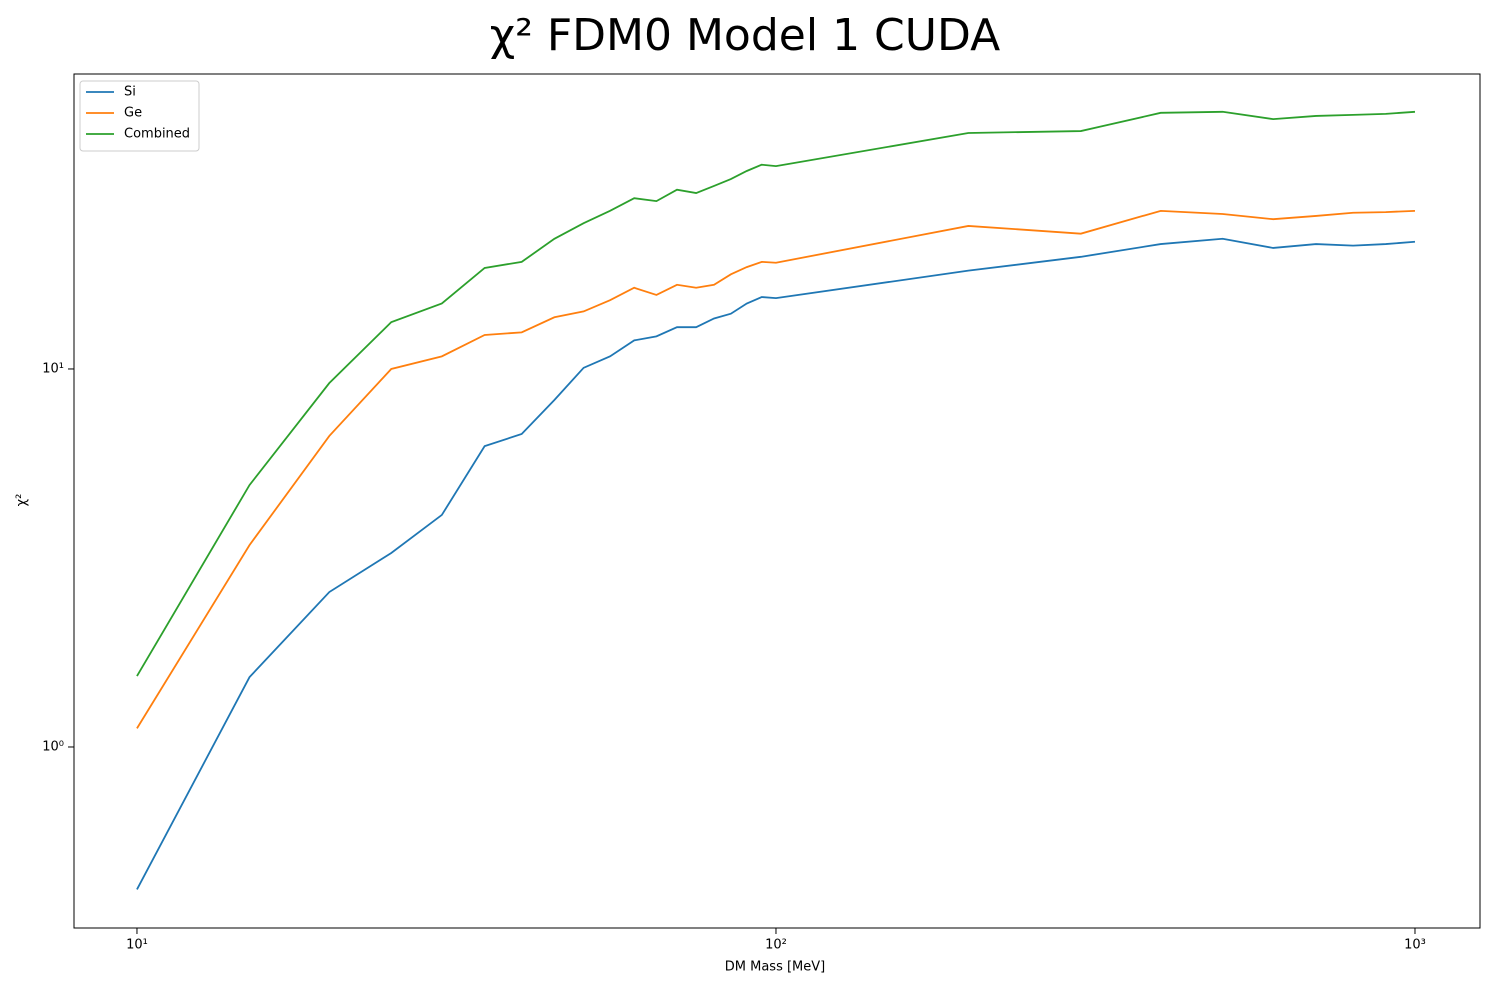 This screenshot has height=989, width=1490. Describe the element at coordinates (22, 500) in the screenshot. I see `y-axis-label: χ²` at that location.